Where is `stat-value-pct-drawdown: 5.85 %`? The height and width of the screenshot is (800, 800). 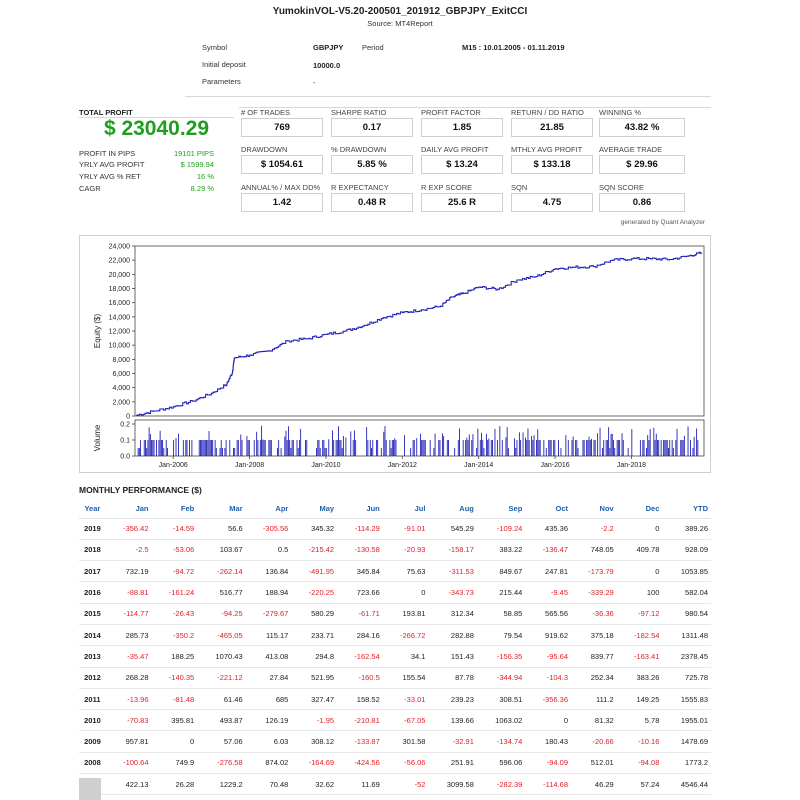
stat-value-pct-drawdown: 5.85 % is located at coordinates (372, 164).